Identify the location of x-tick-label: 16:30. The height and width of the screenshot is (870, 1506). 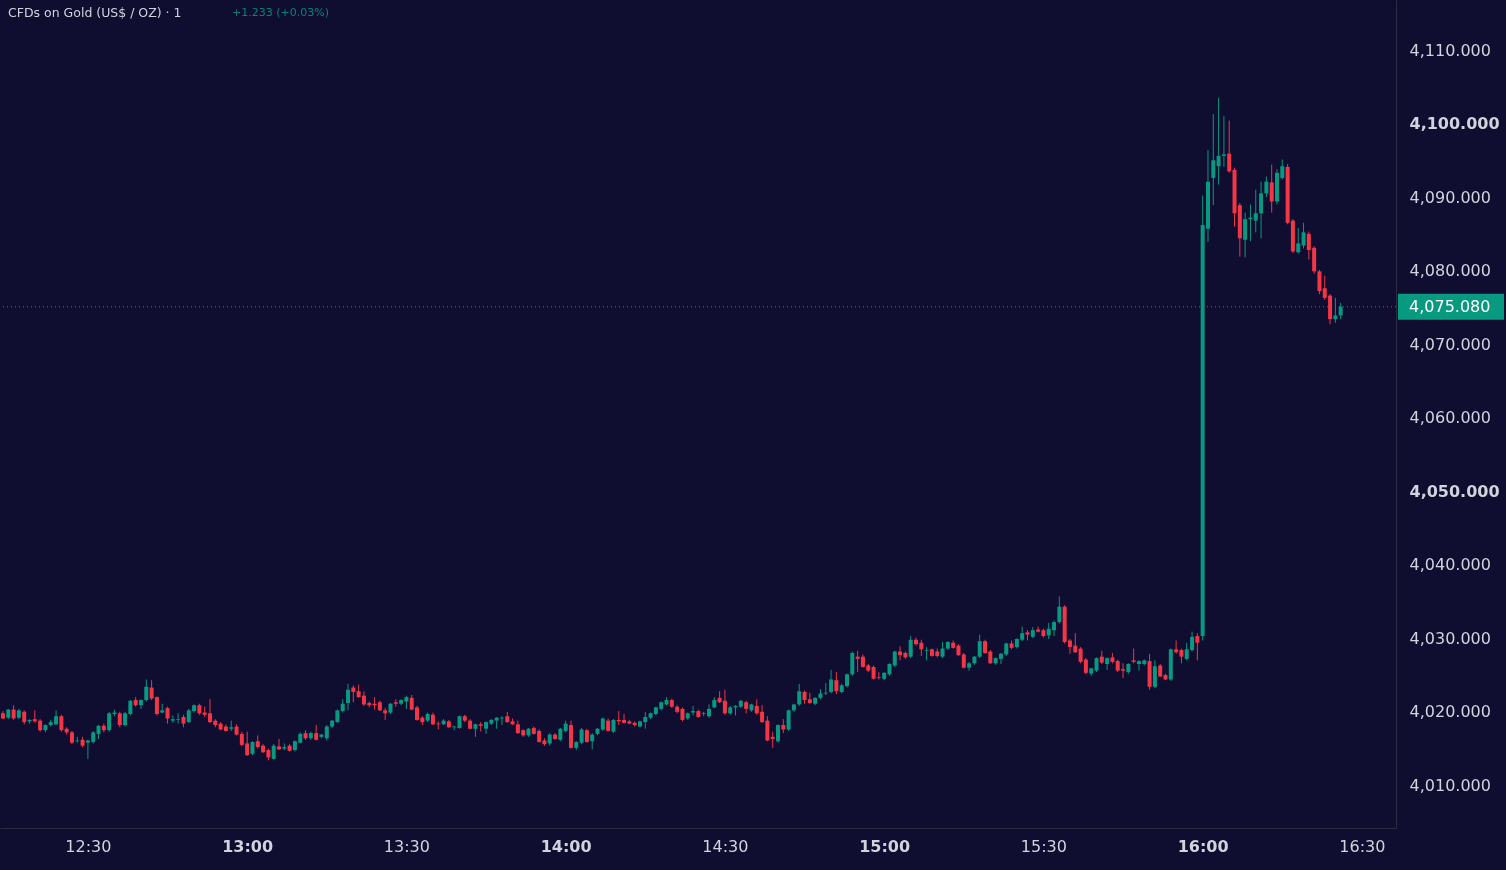
(1362, 846).